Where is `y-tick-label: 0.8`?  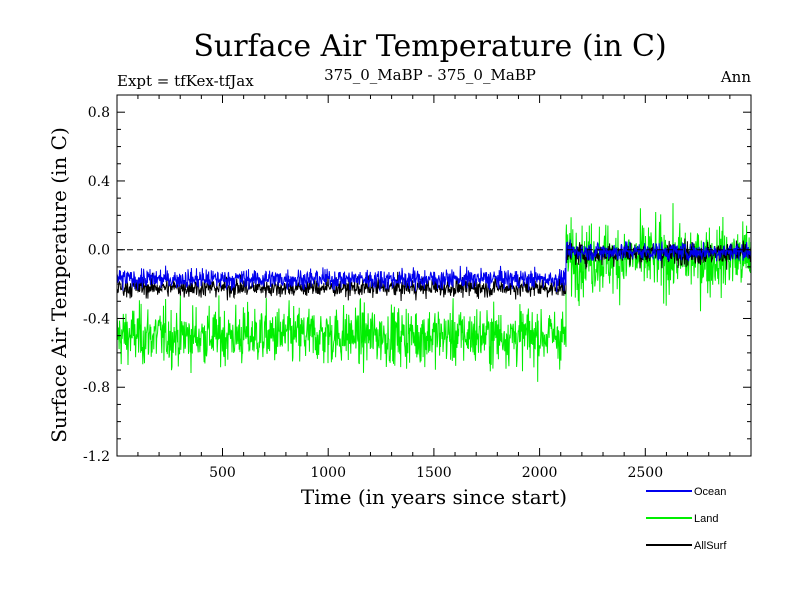
y-tick-label: 0.8 is located at coordinates (99, 113).